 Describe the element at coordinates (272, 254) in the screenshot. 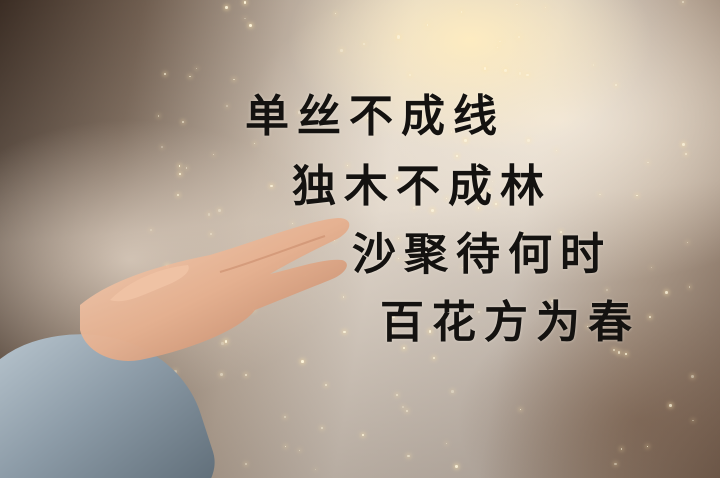

I see `finger-crease` at that location.